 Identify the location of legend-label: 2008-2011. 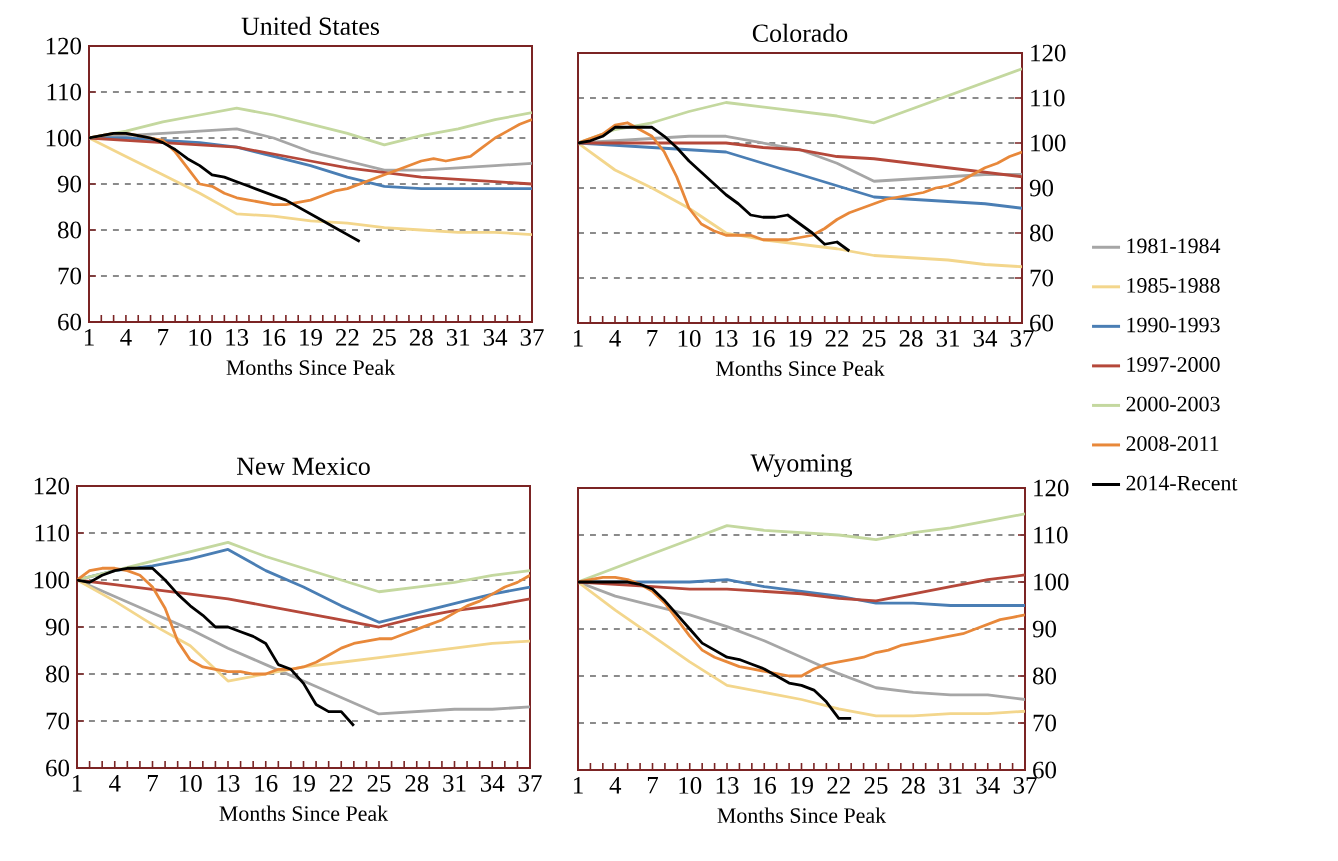
(1172, 443).